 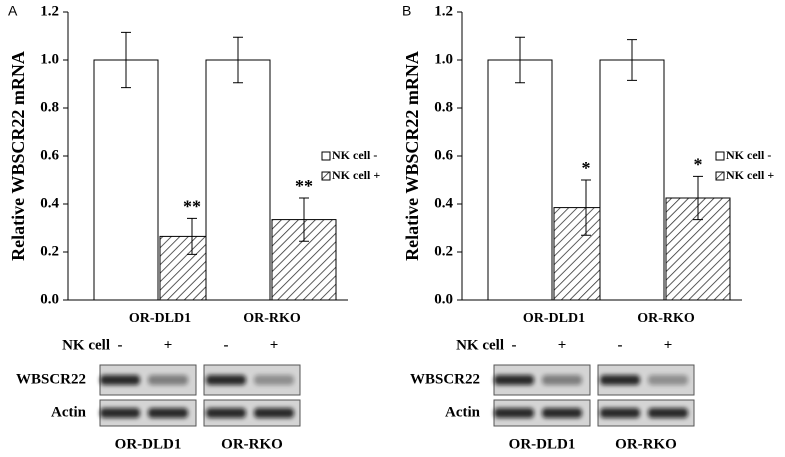 What do you see at coordinates (13, 11) in the screenshot?
I see `panel-label: A` at bounding box center [13, 11].